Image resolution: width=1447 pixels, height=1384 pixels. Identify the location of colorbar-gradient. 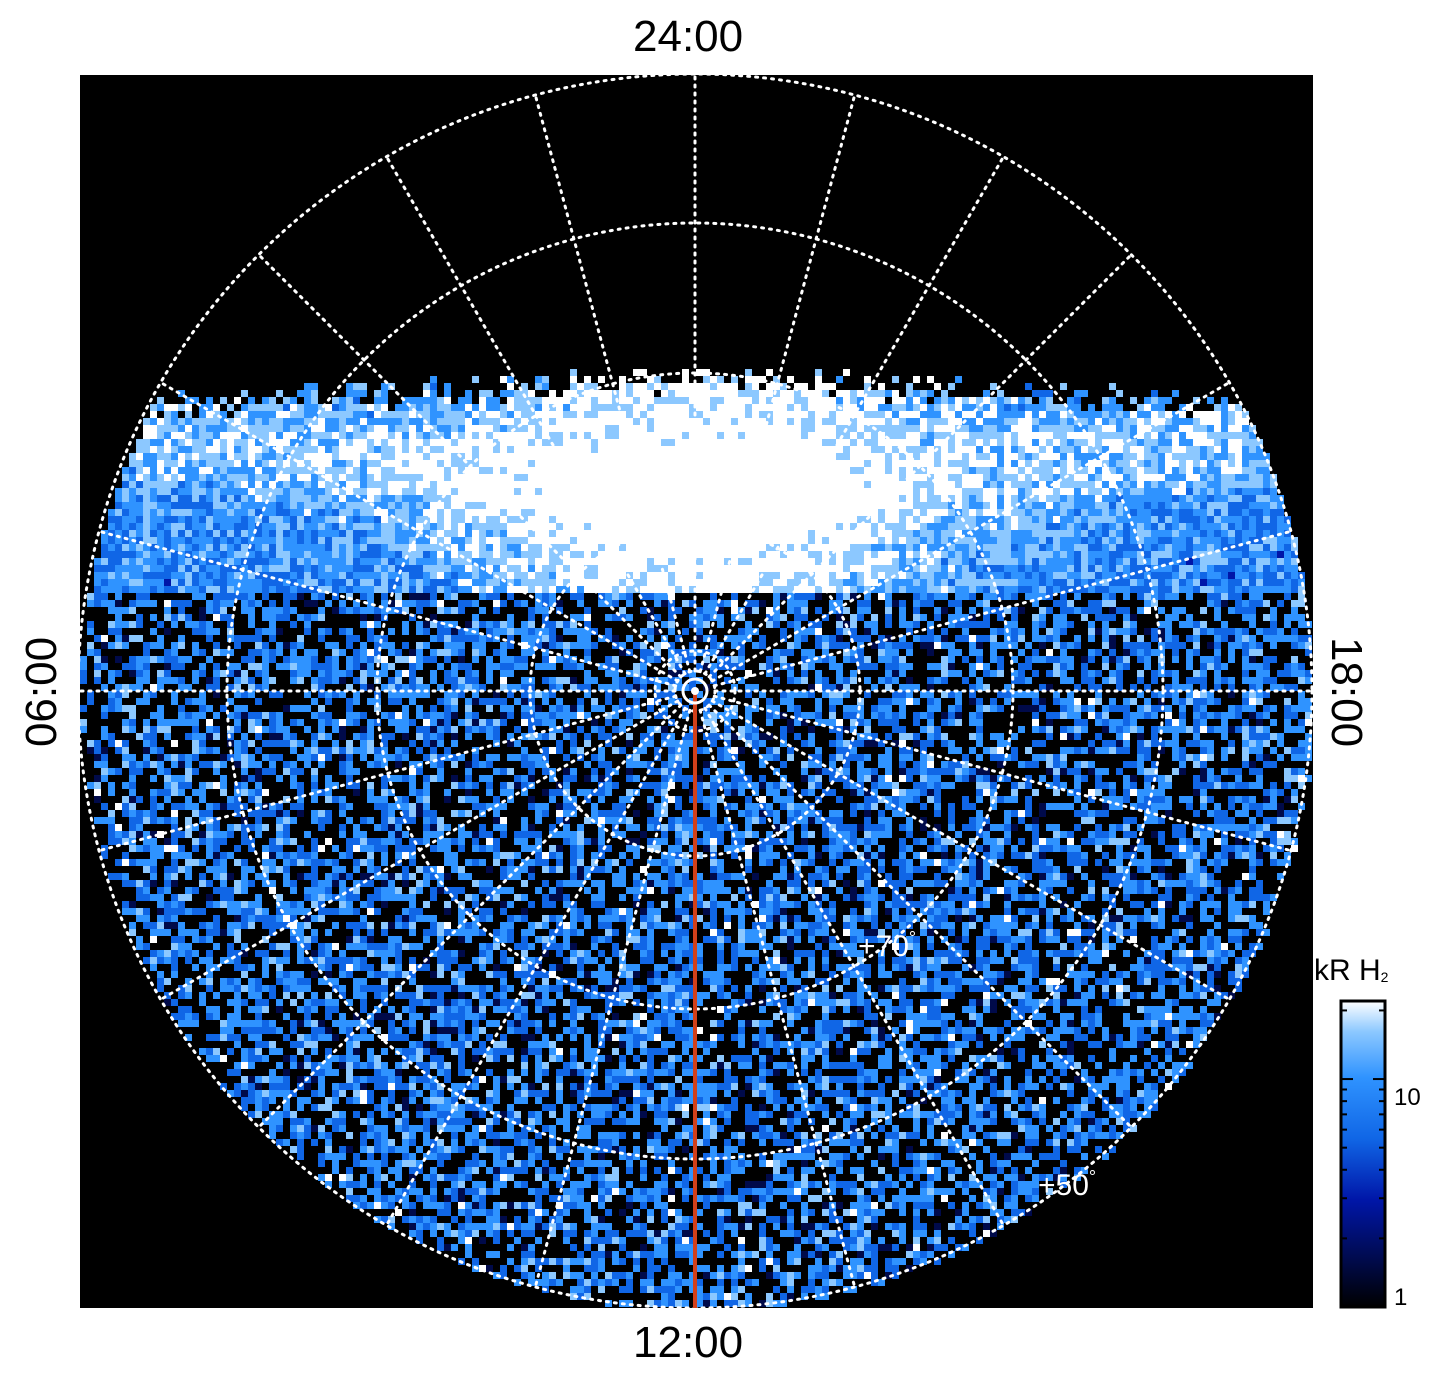
(1363, 1154).